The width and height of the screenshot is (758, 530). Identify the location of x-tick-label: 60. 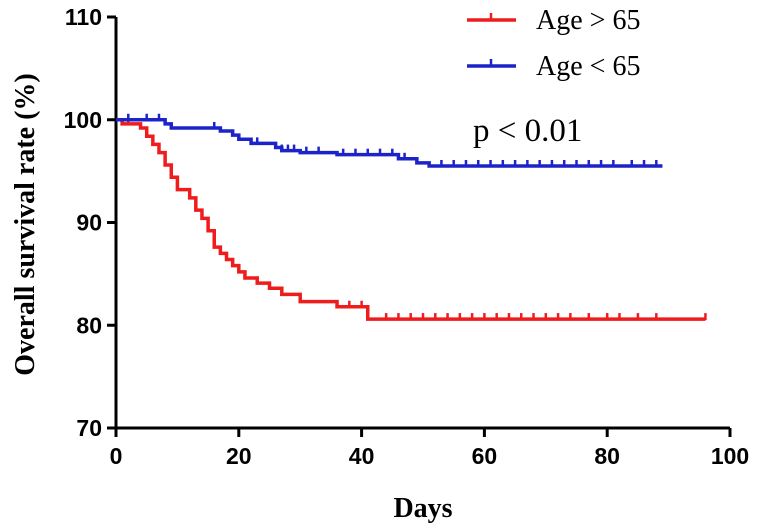
(485, 456).